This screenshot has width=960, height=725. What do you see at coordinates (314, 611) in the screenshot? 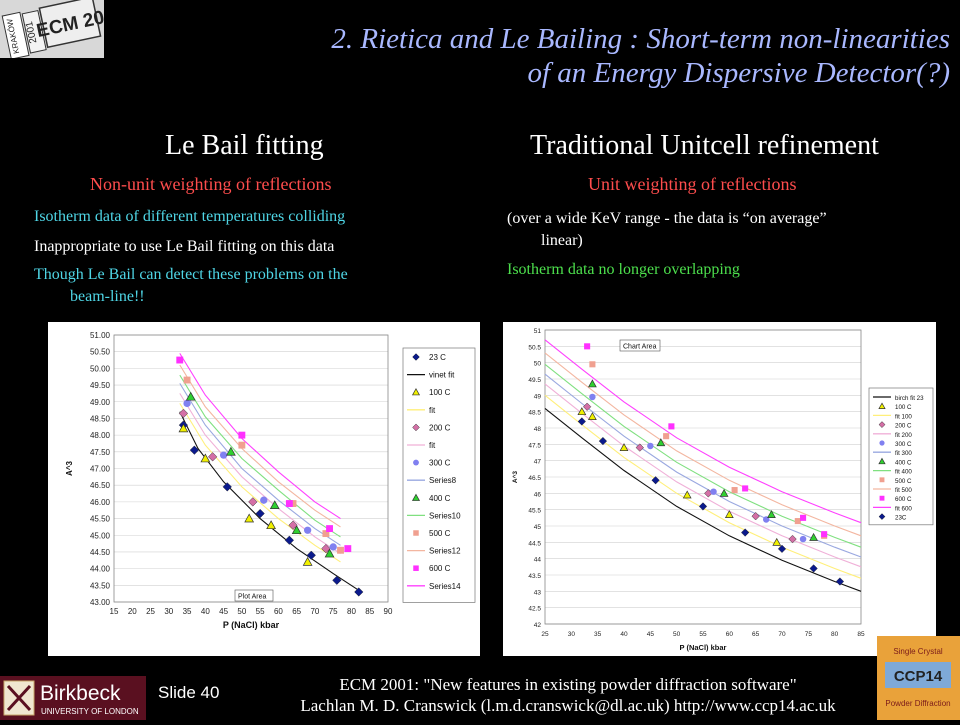
I see `x-tick-label: 70` at bounding box center [314, 611].